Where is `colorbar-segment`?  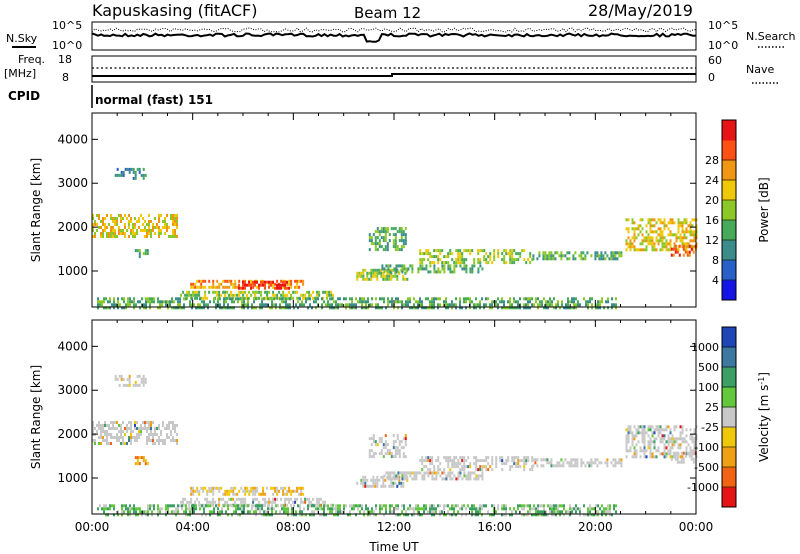 colorbar-segment is located at coordinates (729, 377).